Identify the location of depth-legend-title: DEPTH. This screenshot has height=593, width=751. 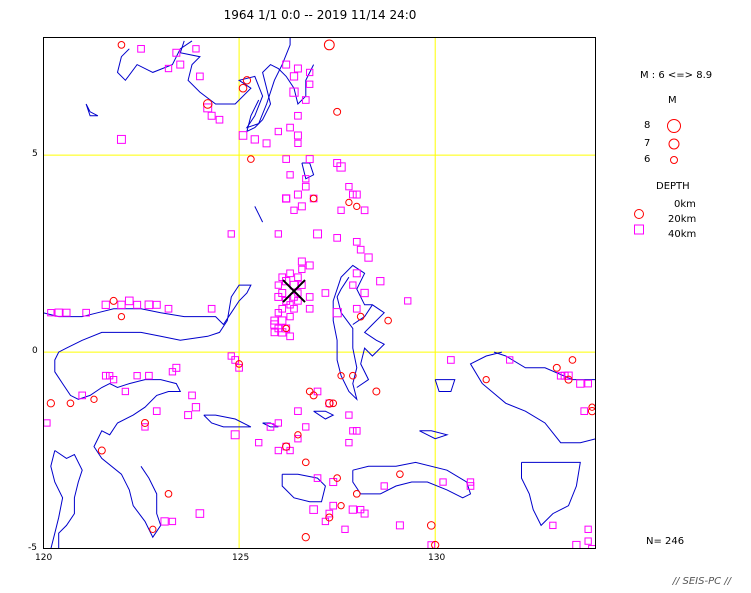
(673, 186).